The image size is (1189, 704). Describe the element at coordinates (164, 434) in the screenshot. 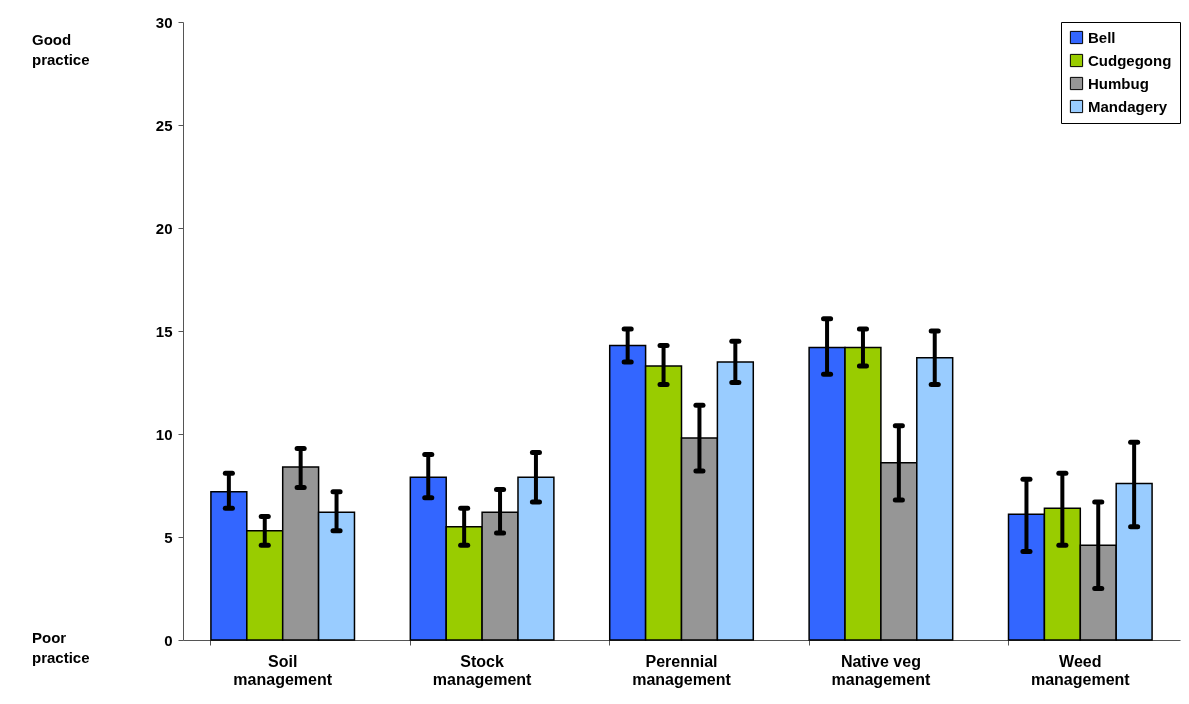

I see `y-tick-label: 10` at that location.